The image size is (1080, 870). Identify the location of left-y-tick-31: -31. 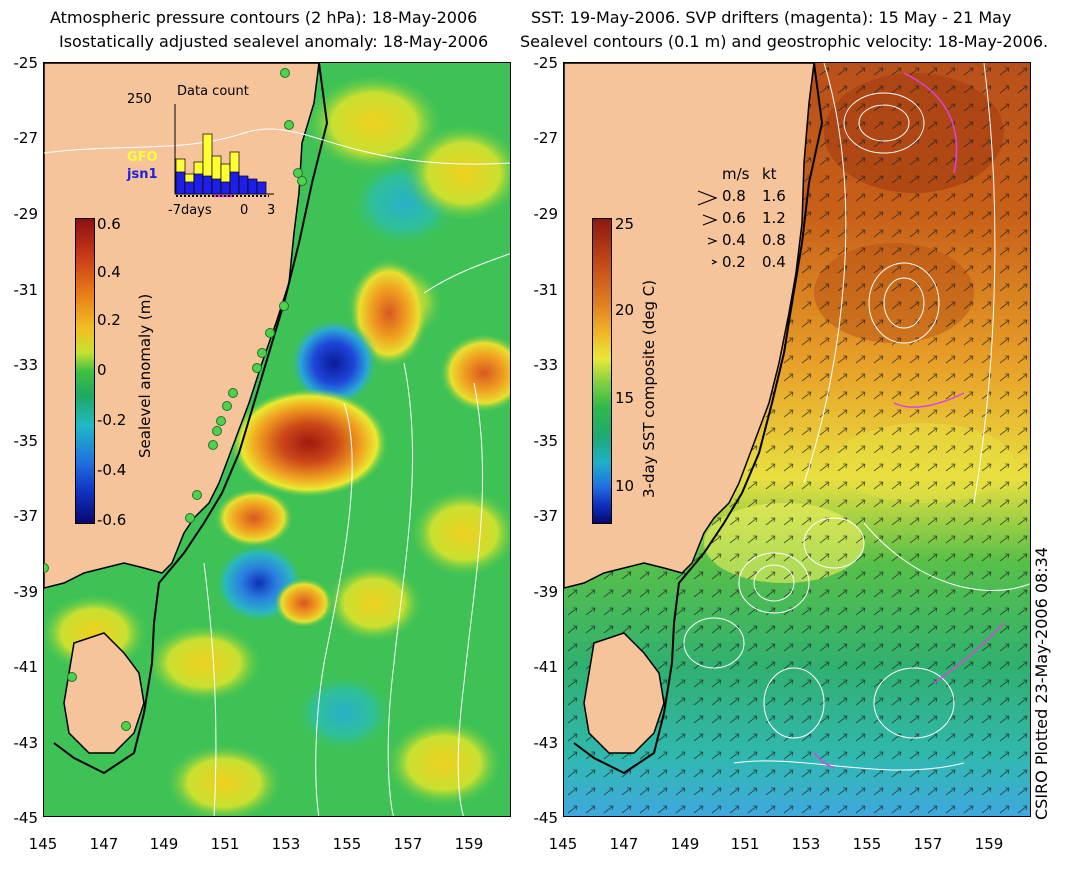
(26, 290).